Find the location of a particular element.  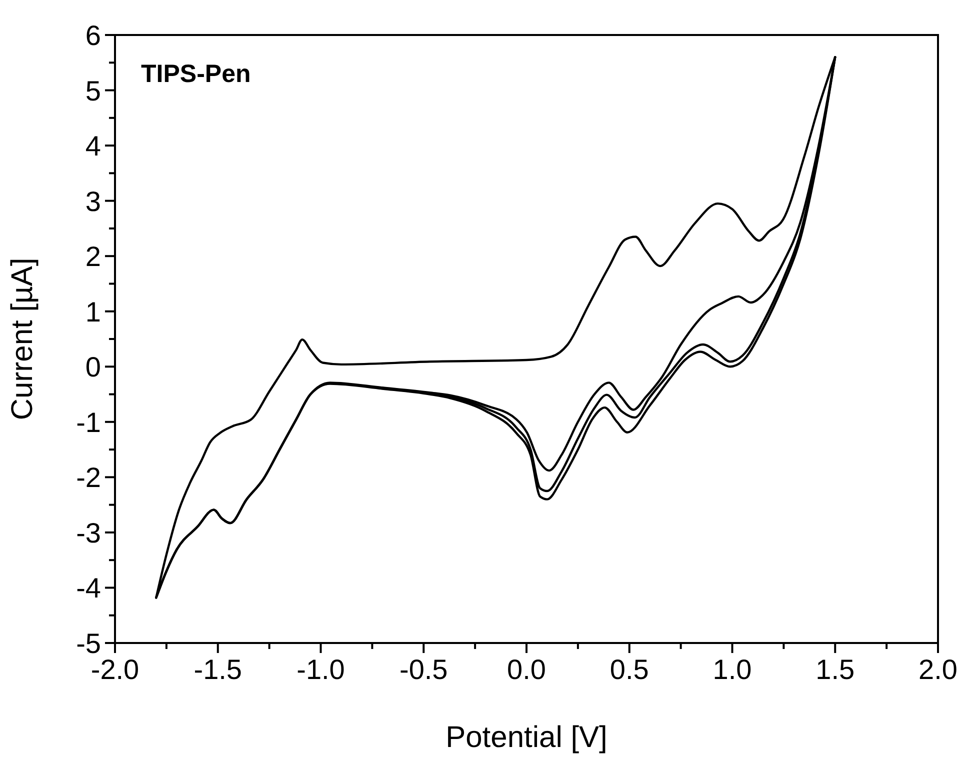

x-tick-label: -0.5 is located at coordinates (424, 669).